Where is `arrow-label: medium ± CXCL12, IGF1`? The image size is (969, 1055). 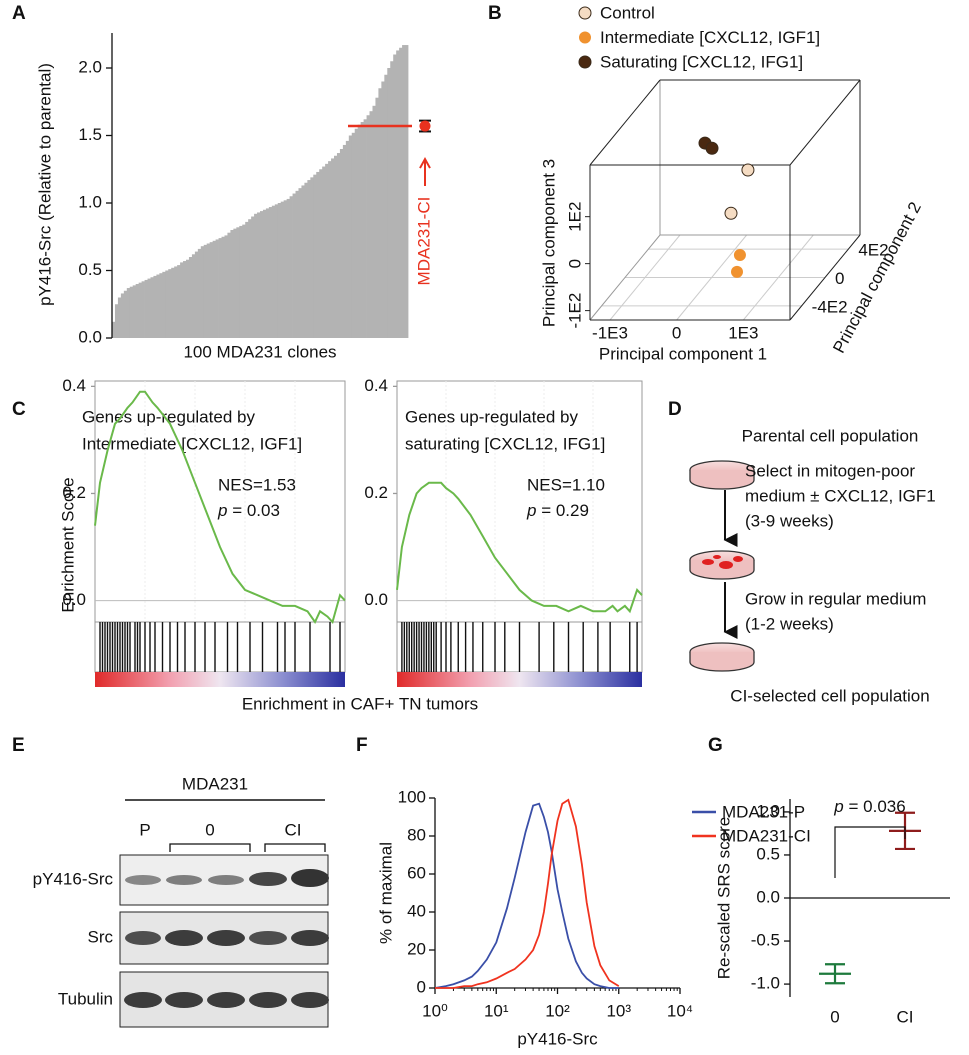 arrow-label: medium ± CXCL12, IGF1 is located at coordinates (840, 495).